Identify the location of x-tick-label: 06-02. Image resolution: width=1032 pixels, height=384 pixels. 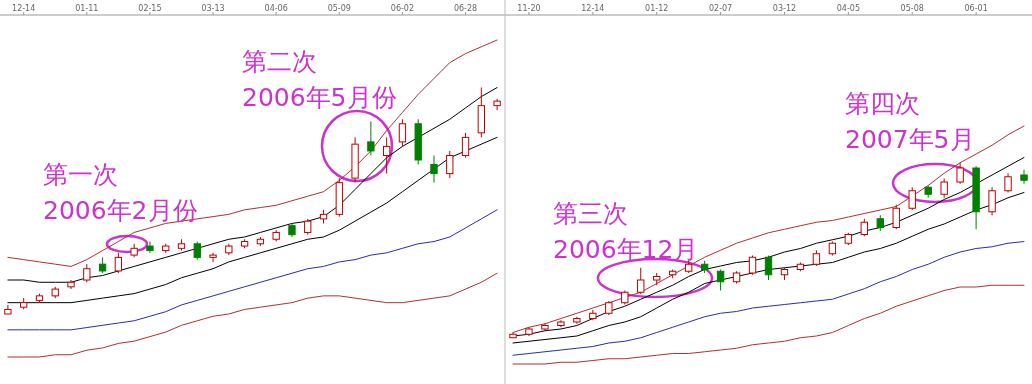
(402, 8).